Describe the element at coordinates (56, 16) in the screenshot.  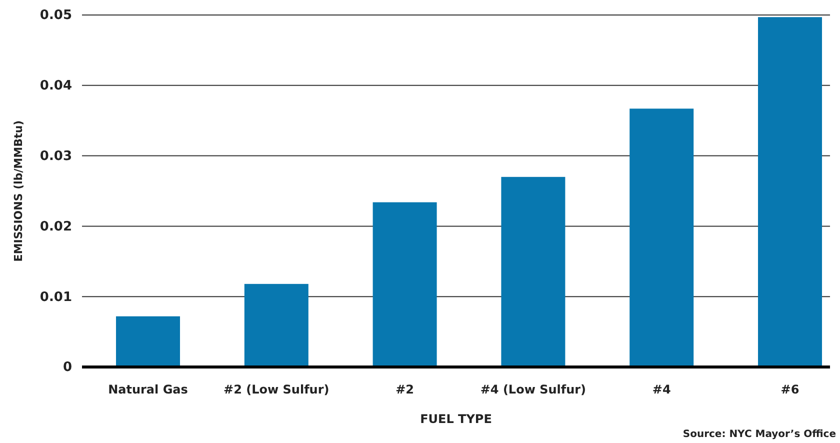
I see `y-tick-label: 0.05` at that location.